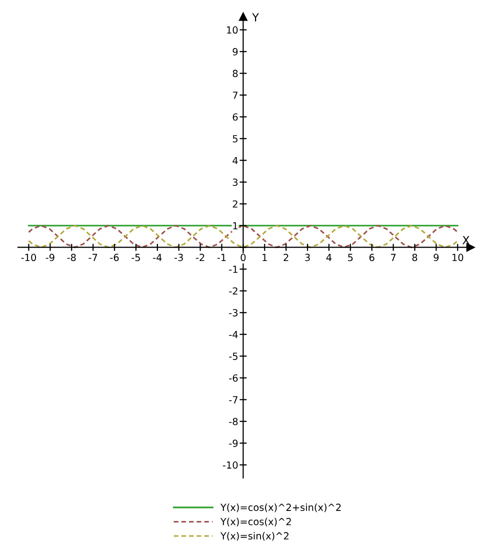 The image size is (500, 559). What do you see at coordinates (415, 258) in the screenshot?
I see `x-tick-label: 8` at bounding box center [415, 258].